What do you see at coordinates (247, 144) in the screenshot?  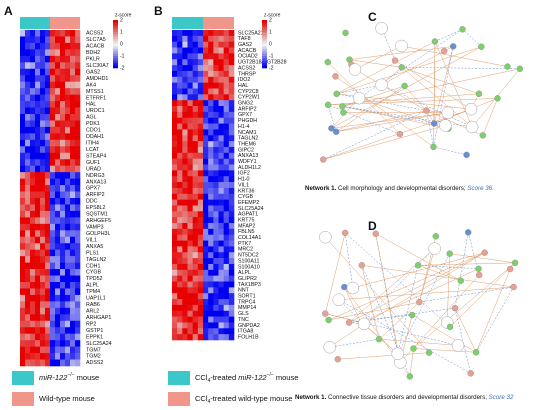 I see `gene-label: THEM6` at bounding box center [247, 144].